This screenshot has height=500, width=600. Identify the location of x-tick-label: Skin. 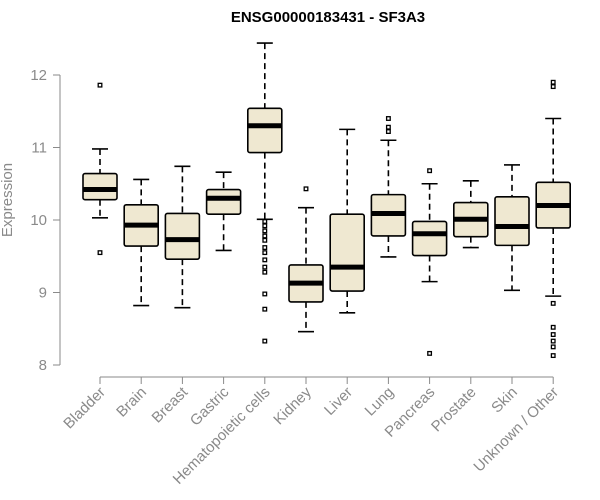
(504, 400).